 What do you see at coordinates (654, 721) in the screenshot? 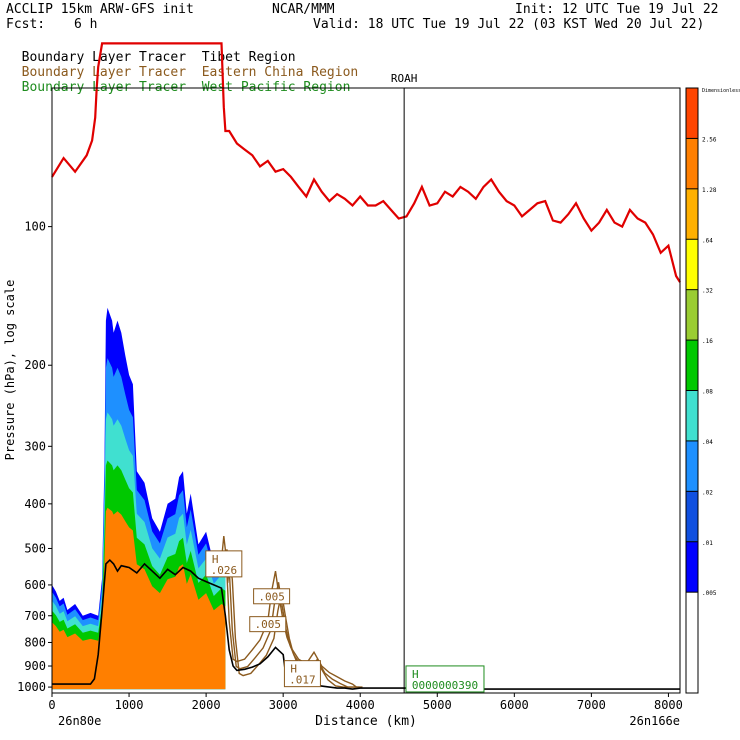
I see `right-endpoint-label: 26n166e` at bounding box center [654, 721].